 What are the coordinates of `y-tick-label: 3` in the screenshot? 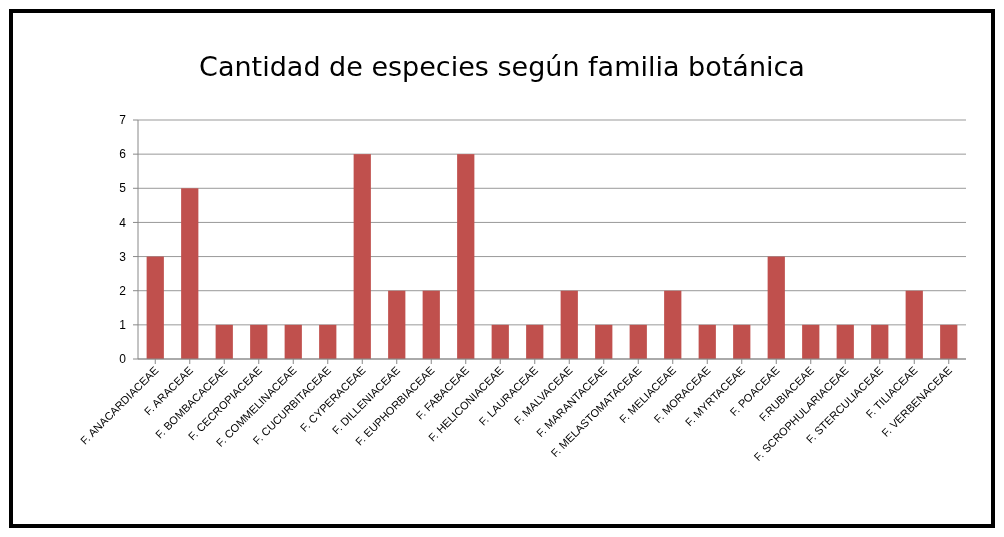 It's located at (123, 256).